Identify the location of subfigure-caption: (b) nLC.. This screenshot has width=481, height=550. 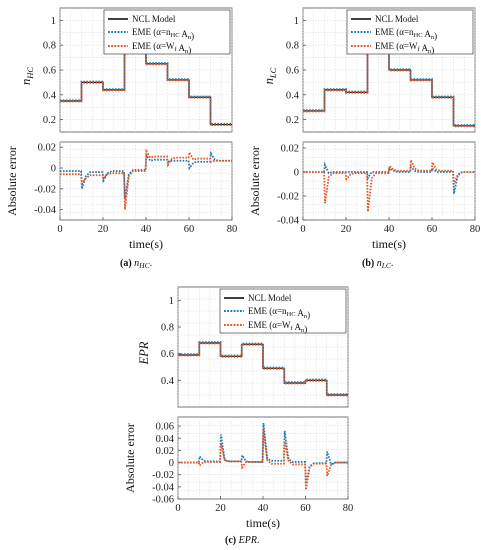
(377, 264).